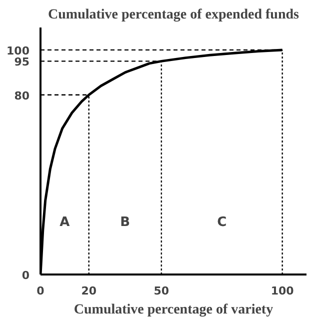  I want to click on x-tick-label: 100, so click(282, 291).